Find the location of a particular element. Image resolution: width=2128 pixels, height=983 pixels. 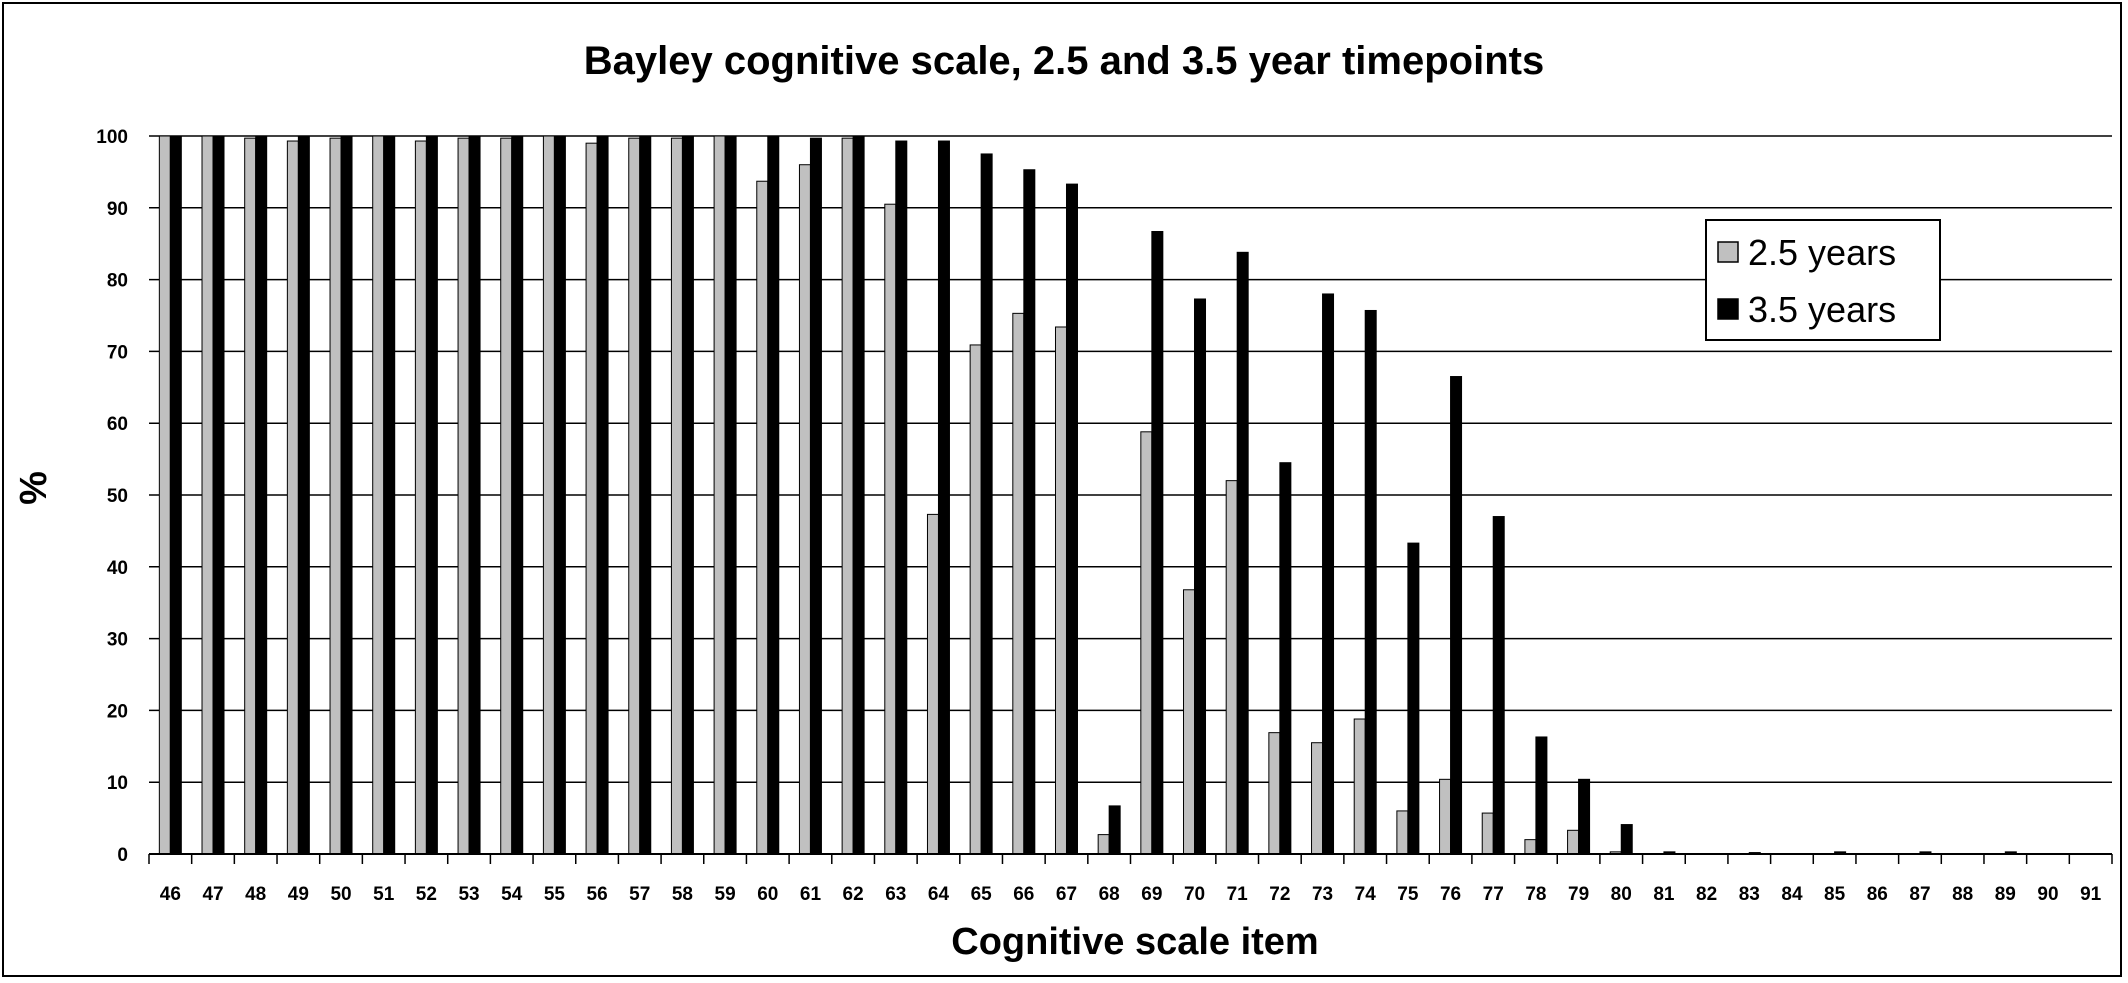

y-tick-label: 40 is located at coordinates (117, 568).